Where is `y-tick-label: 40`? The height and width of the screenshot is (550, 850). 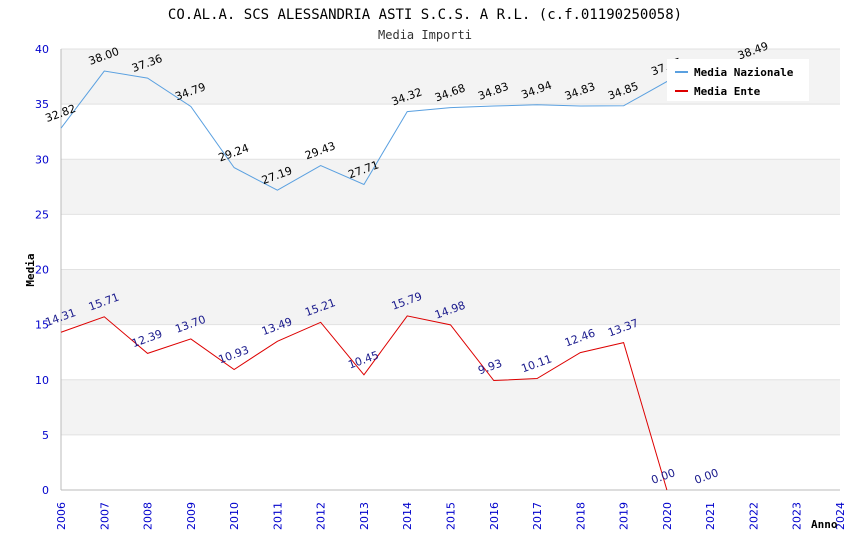 y-tick-label: 40 is located at coordinates (42, 49).